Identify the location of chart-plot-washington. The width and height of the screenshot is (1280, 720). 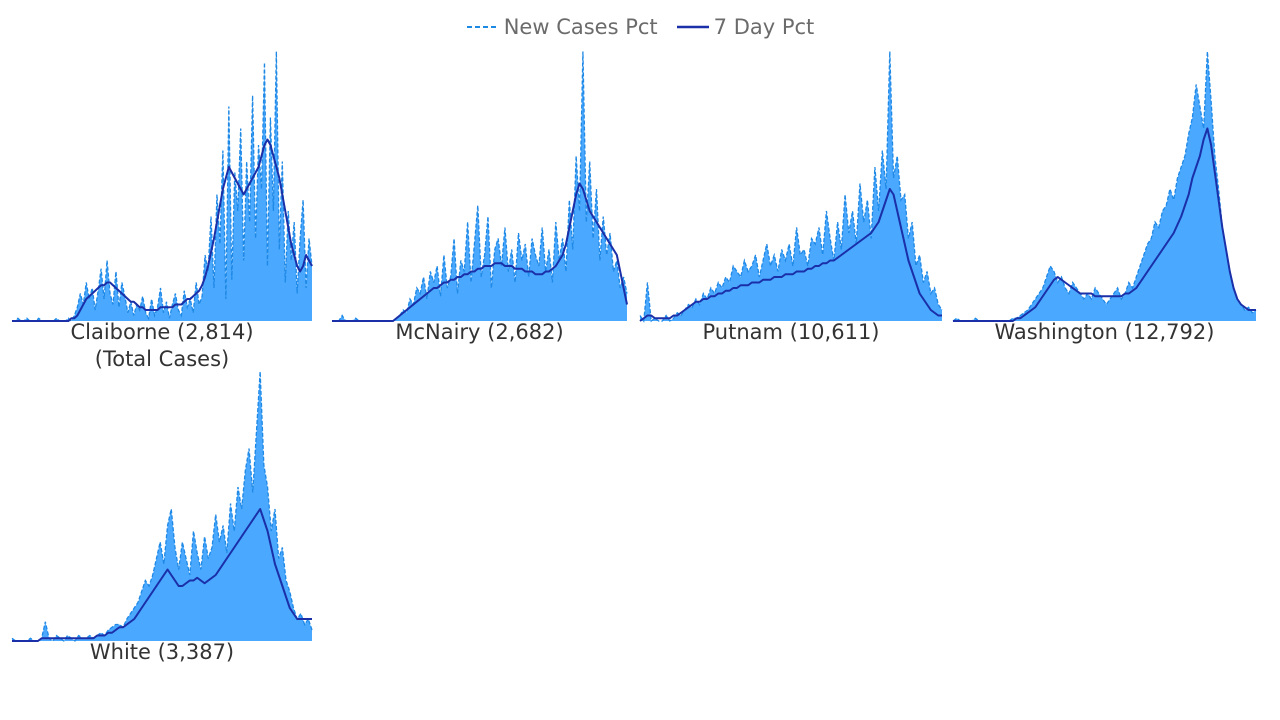
(1104, 186).